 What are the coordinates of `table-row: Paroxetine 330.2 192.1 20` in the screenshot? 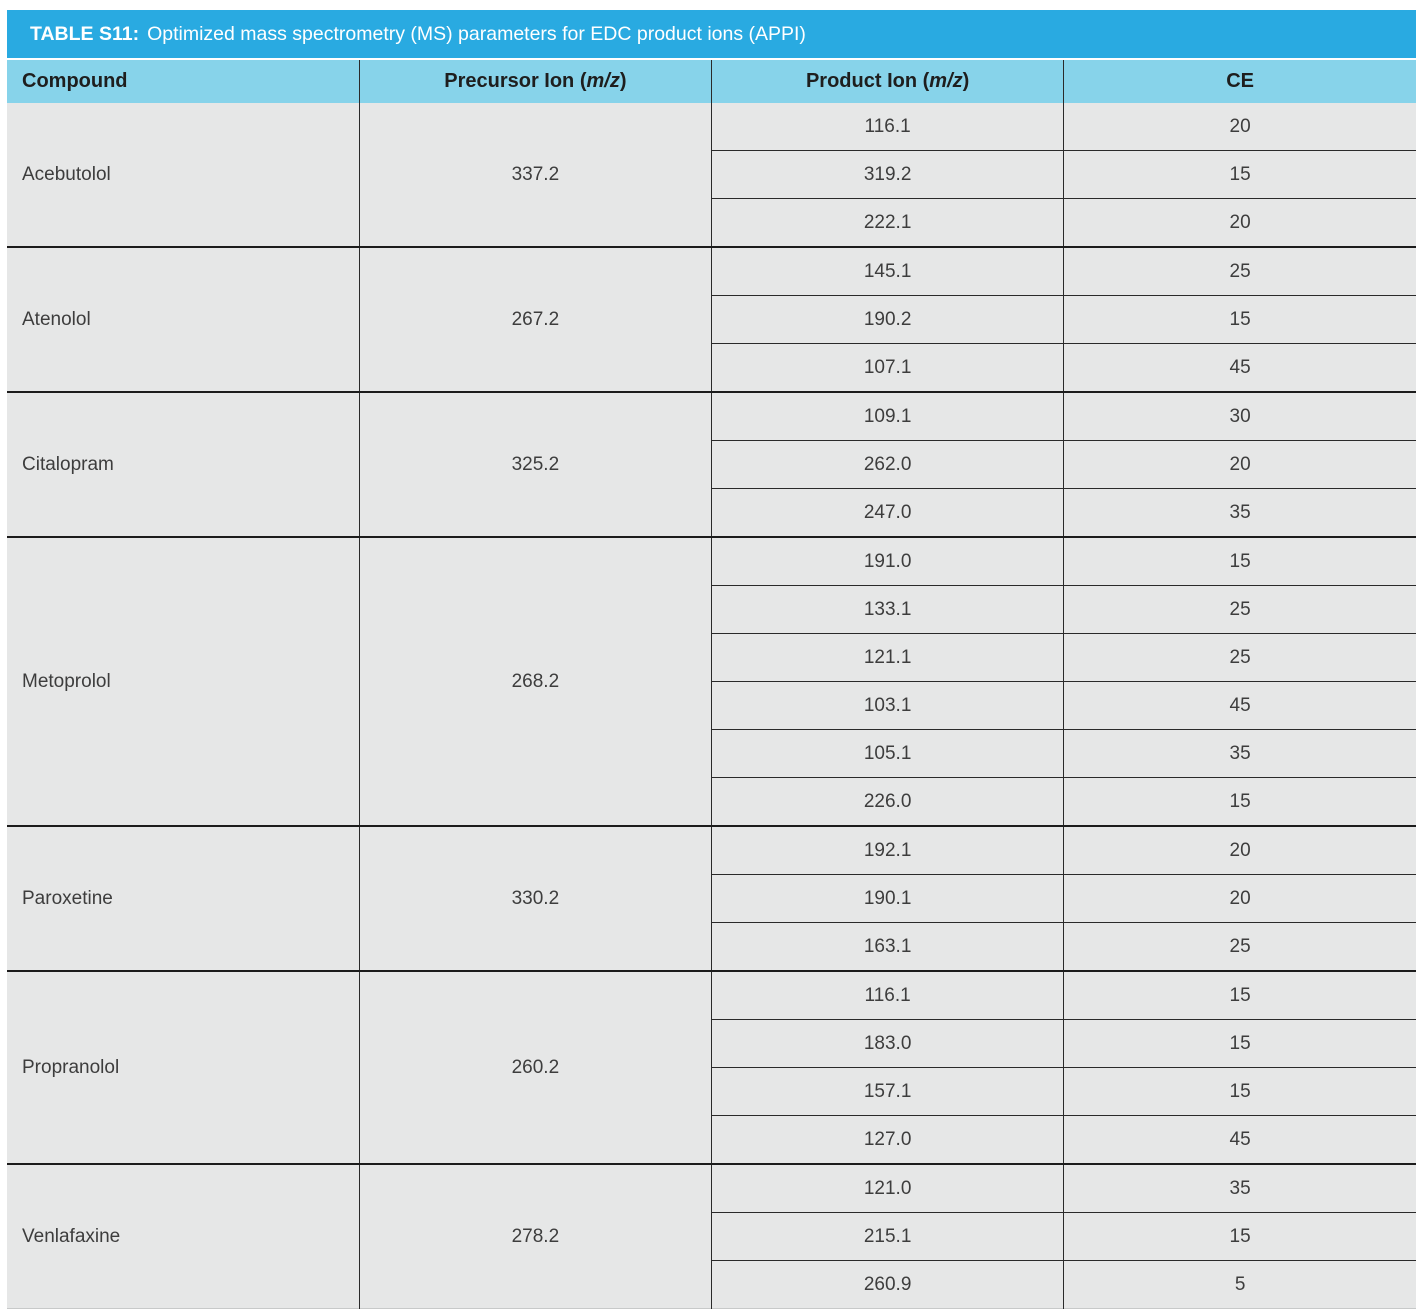 It's located at (711, 898).